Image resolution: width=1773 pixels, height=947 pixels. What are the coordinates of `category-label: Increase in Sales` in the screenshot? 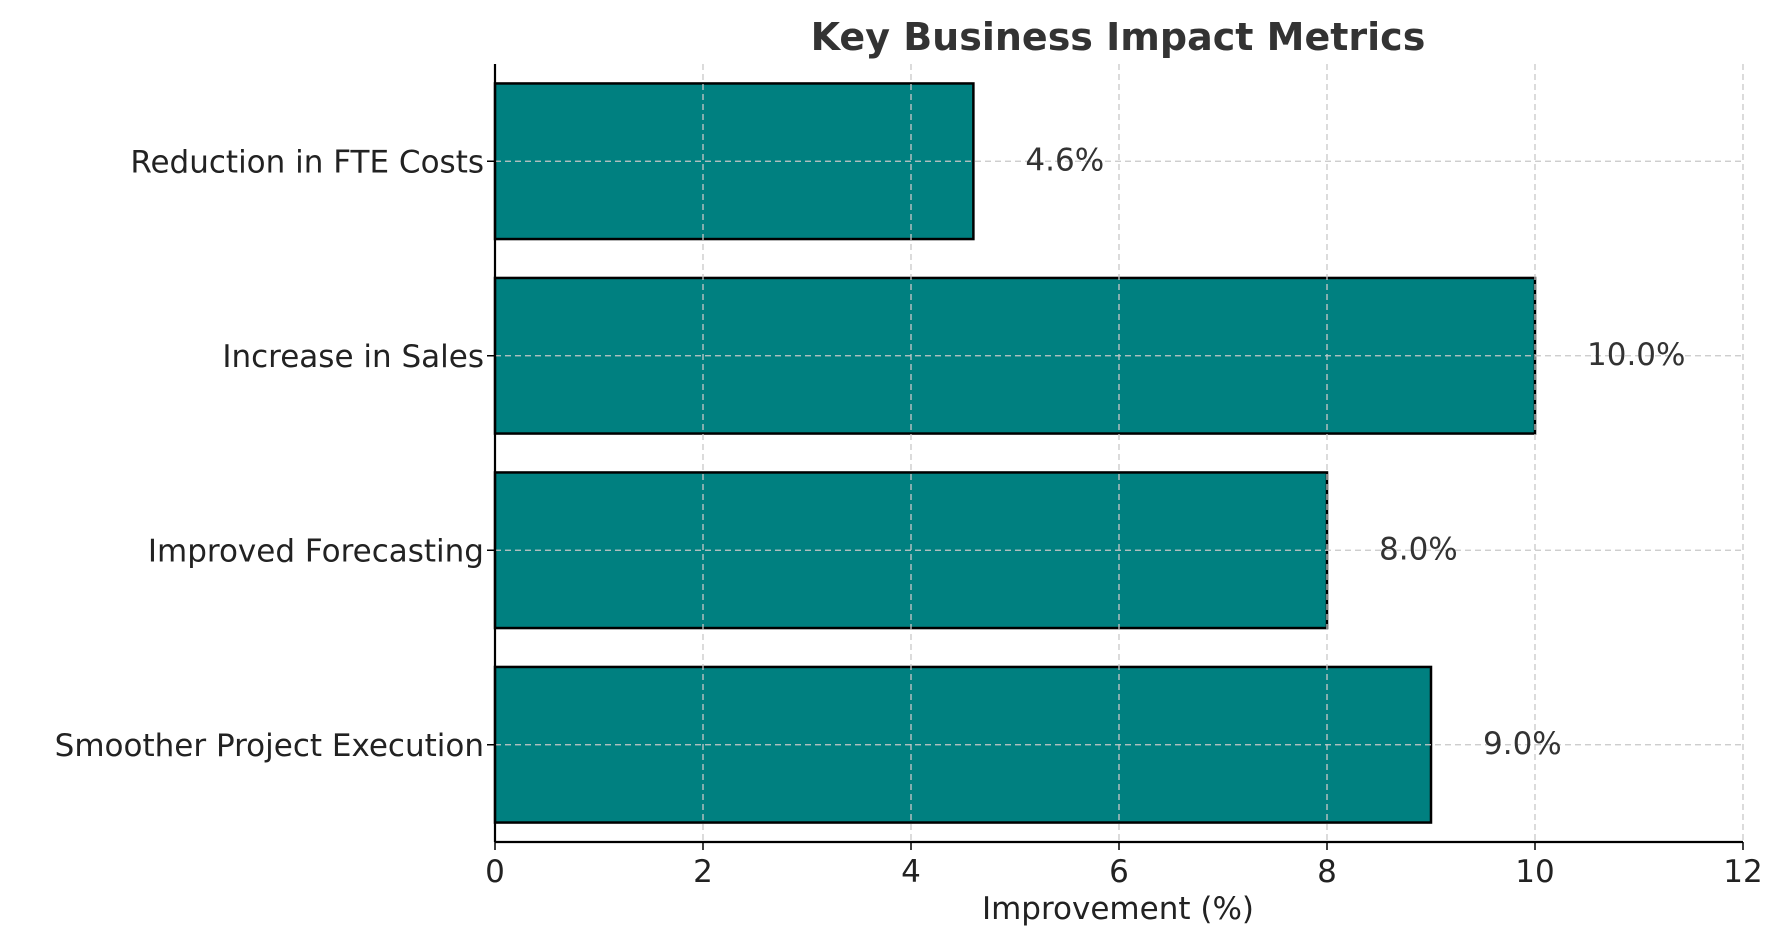 It's located at (353, 357).